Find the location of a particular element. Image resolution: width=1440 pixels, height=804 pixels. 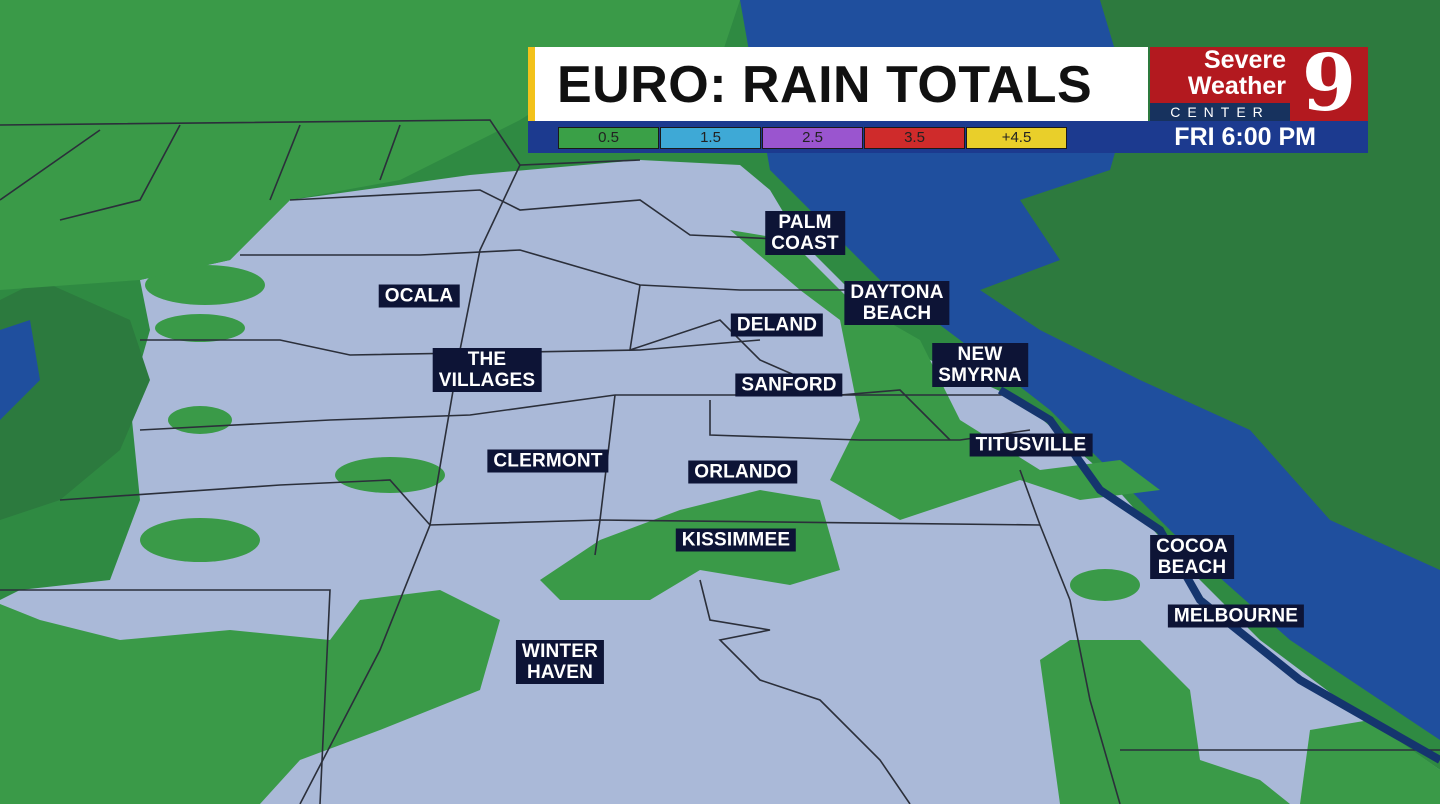

severe-weather-center-logo: Severe Weather CENTER 9 is located at coordinates (1259, 84).